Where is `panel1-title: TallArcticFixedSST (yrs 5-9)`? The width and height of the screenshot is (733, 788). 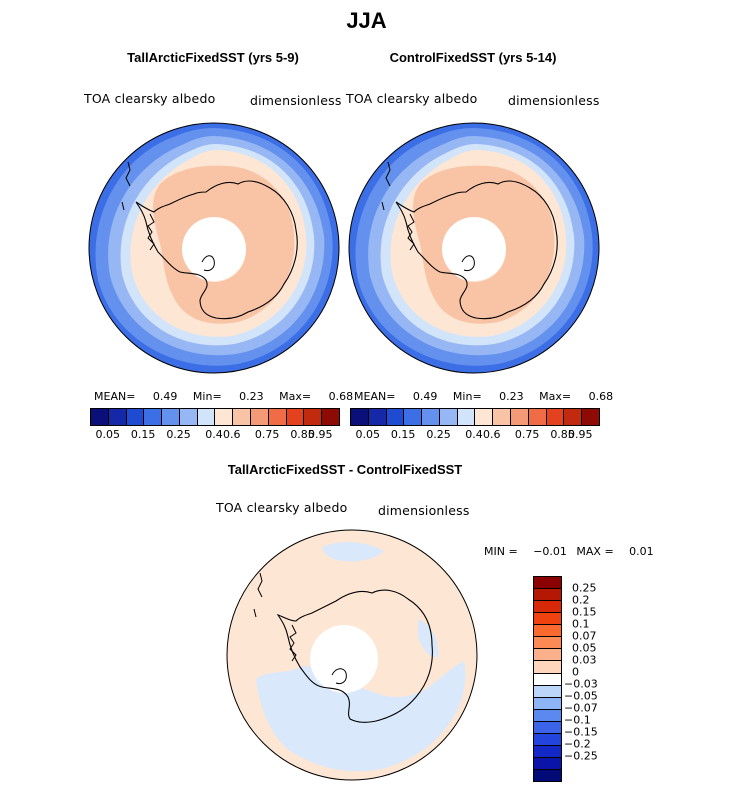
panel1-title: TallArcticFixedSST (yrs 5-9) is located at coordinates (213, 57).